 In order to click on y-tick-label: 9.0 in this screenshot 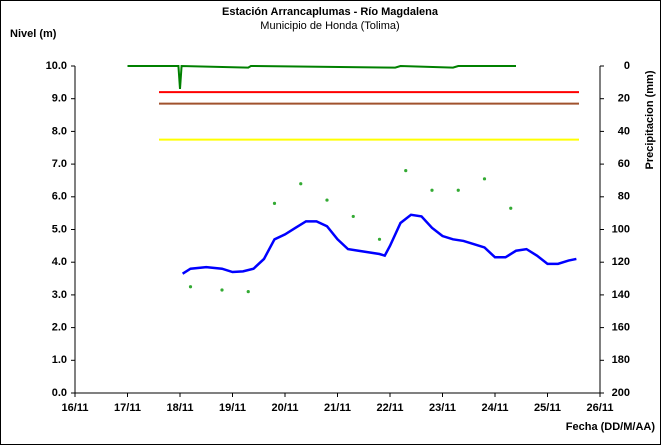, I will do `click(59, 99)`.